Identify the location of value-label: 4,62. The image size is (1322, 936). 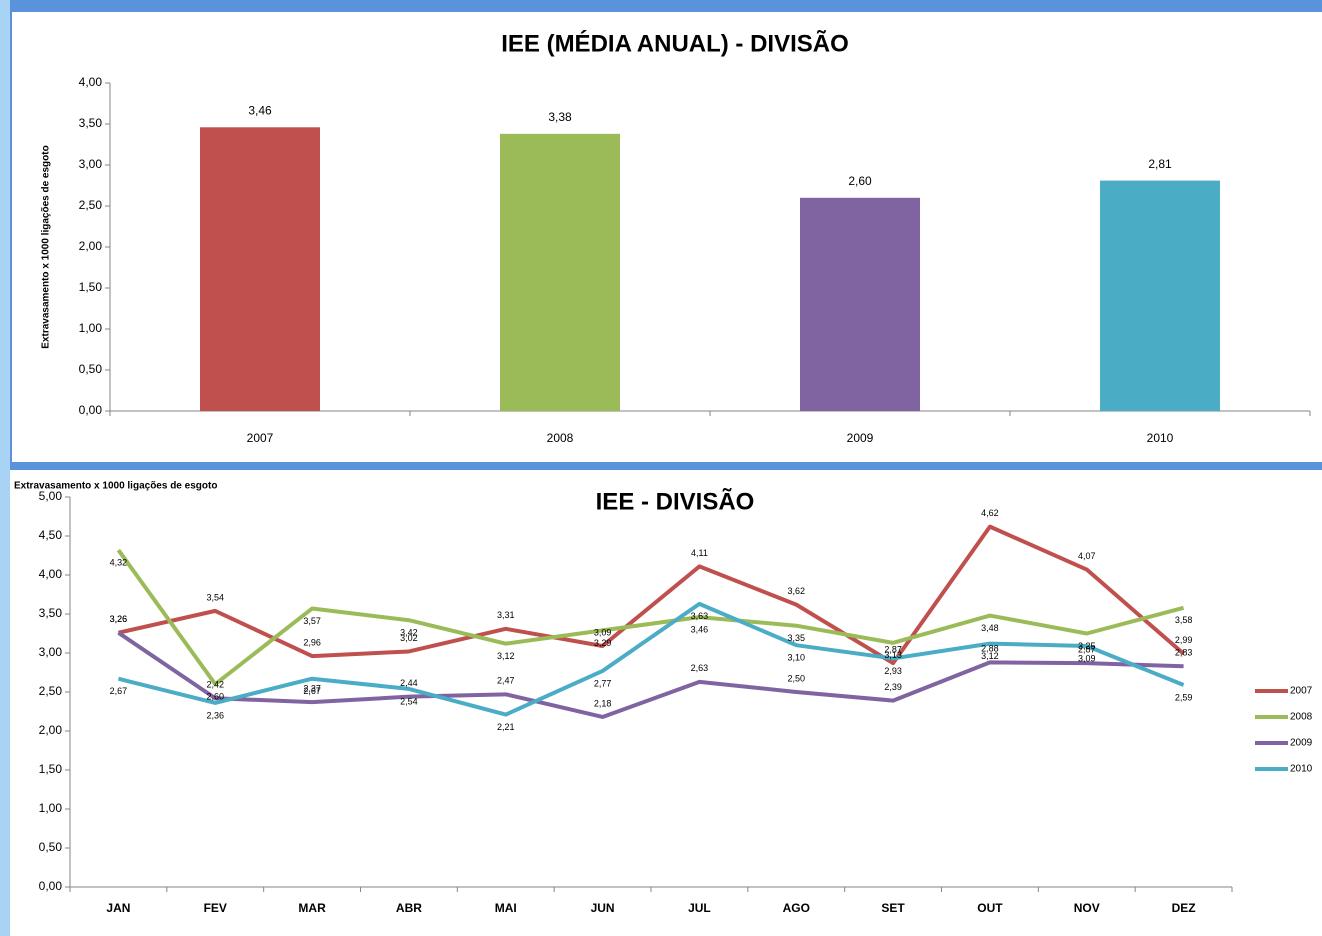
(990, 513).